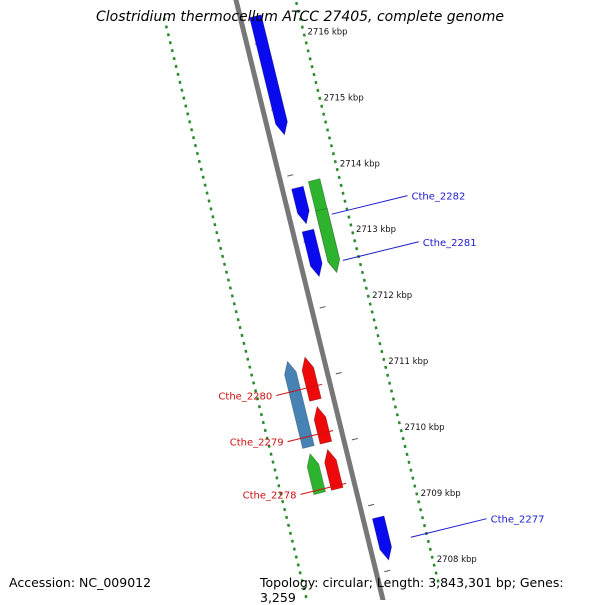 The height and width of the screenshot is (605, 600). What do you see at coordinates (441, 494) in the screenshot?
I see `kbp-tick-label: 2709 kbp` at bounding box center [441, 494].